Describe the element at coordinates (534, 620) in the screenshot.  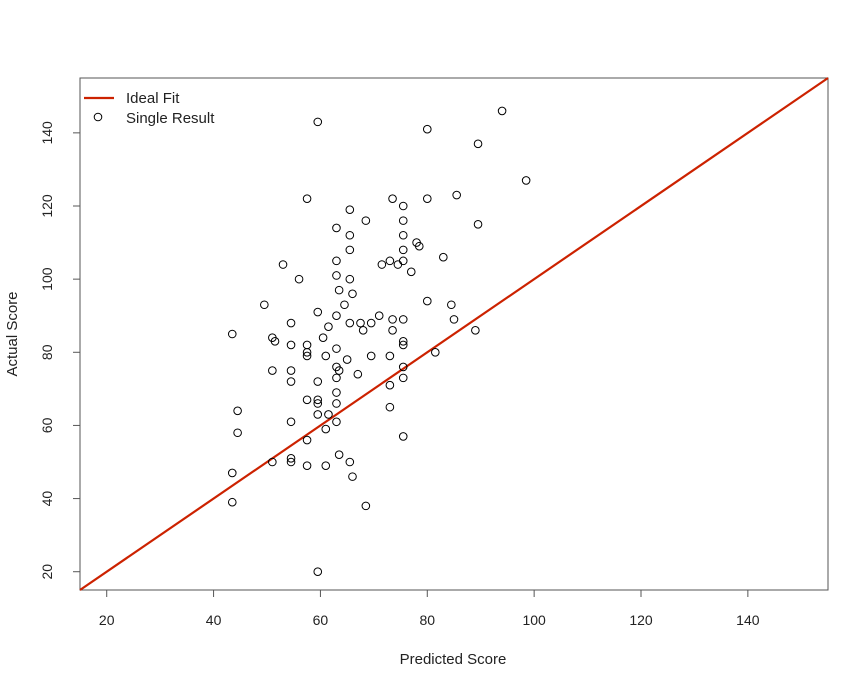
I see `x-tick-label: 100` at that location.